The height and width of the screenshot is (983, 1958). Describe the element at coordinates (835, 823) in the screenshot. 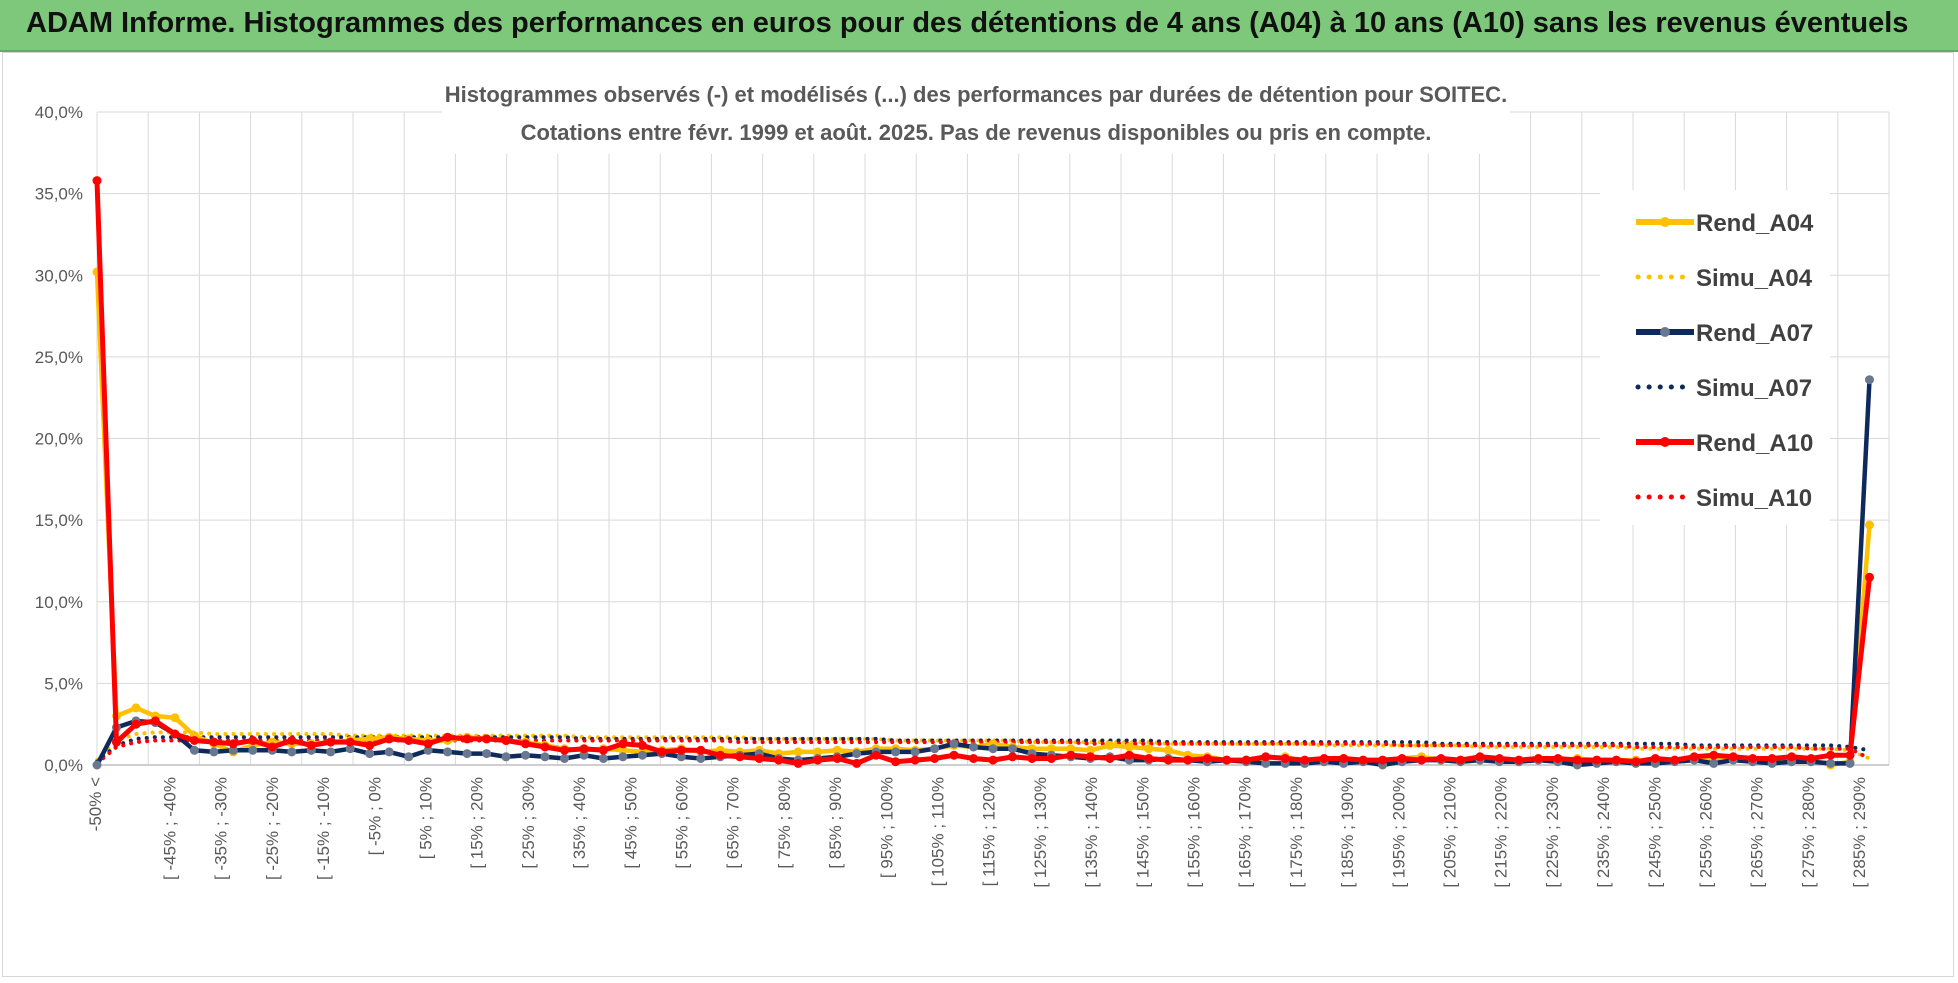

I see `x-tick-label: [ 85% ; 90%` at that location.